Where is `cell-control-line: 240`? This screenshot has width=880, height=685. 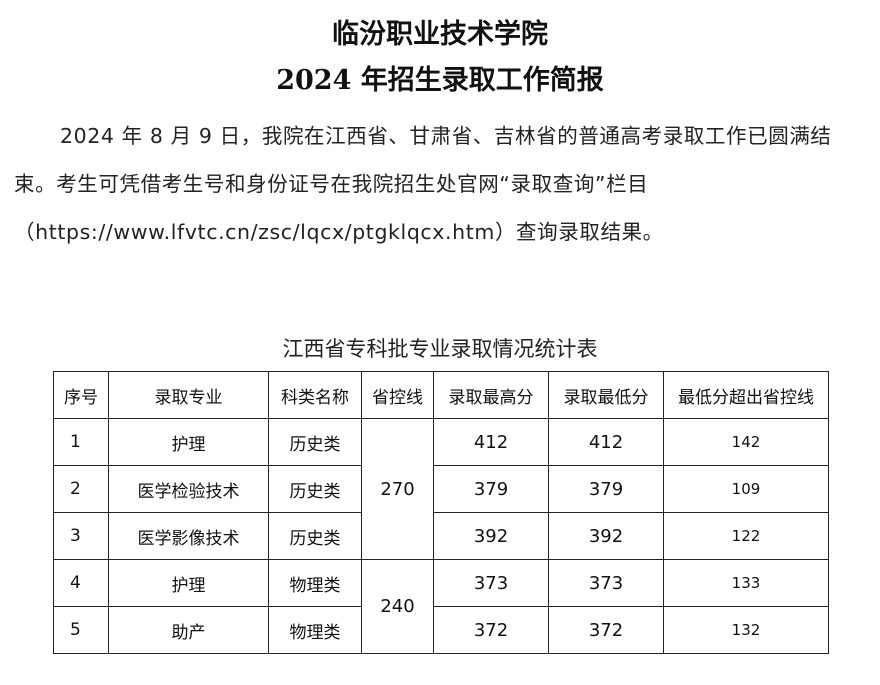
cell-control-line: 240 is located at coordinates (397, 606).